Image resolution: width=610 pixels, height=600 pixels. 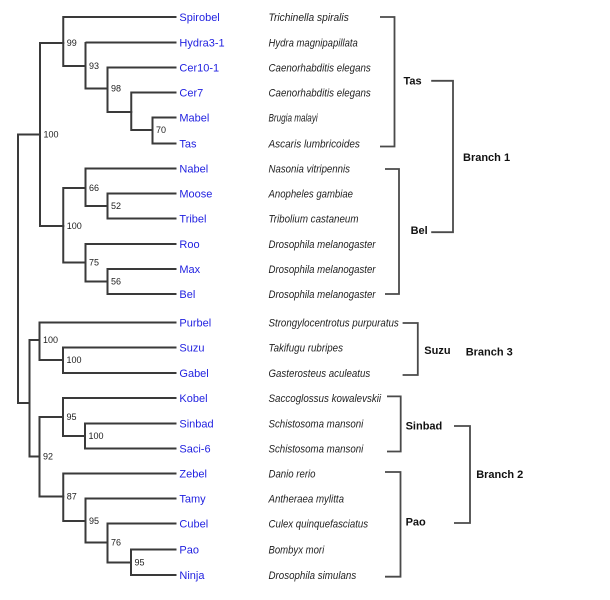 I want to click on svg-text: Purbel, so click(x=195, y=324).